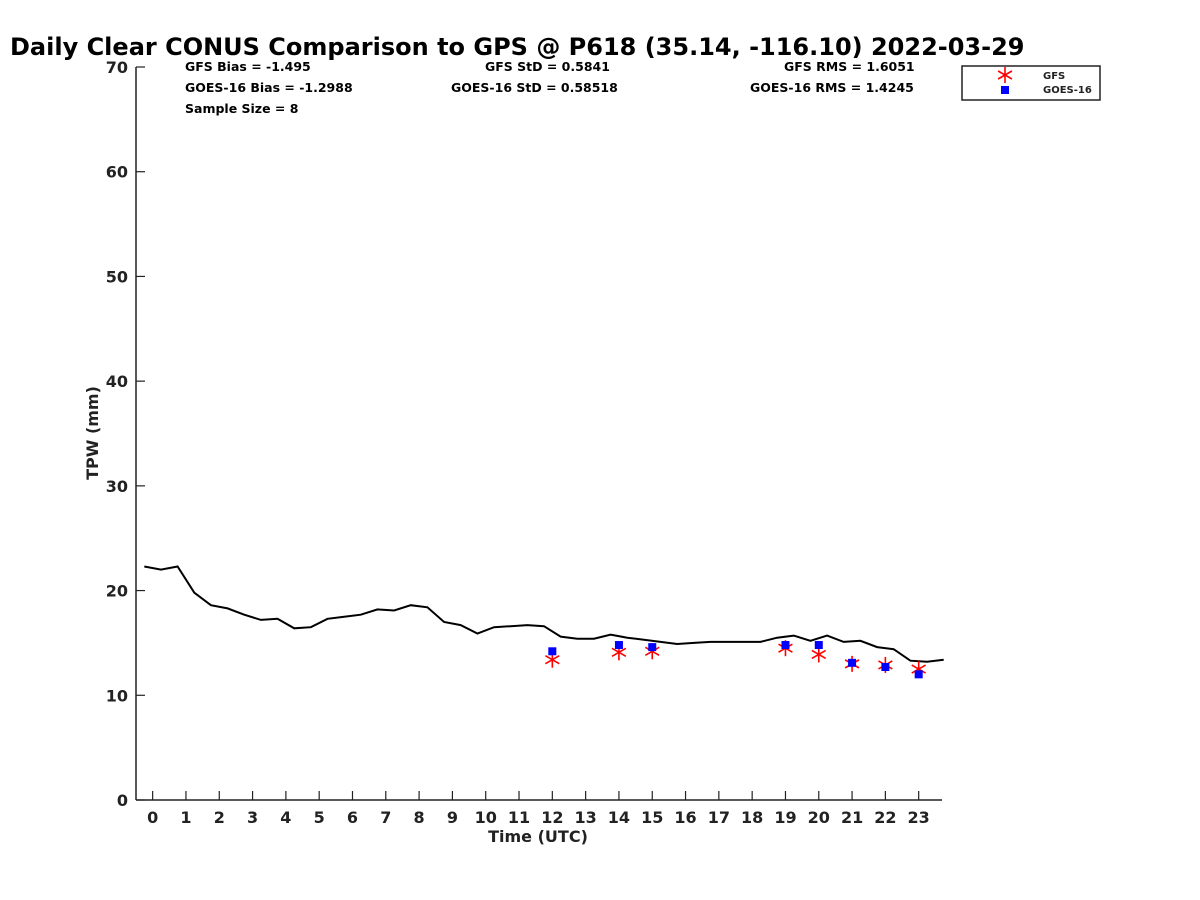  I want to click on gfs-std-stat: GFS StD = 0.5841, so click(547, 66).